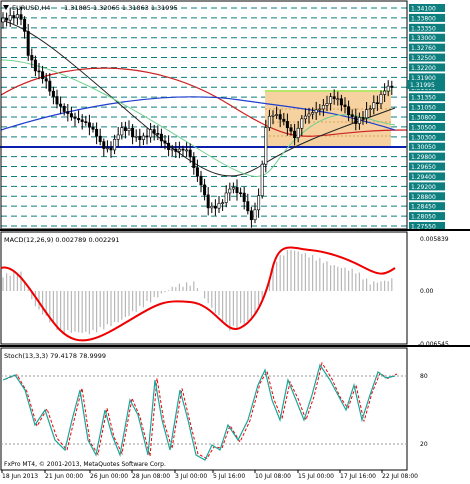  I want to click on current-price-tag: 1.31995, so click(426, 84).